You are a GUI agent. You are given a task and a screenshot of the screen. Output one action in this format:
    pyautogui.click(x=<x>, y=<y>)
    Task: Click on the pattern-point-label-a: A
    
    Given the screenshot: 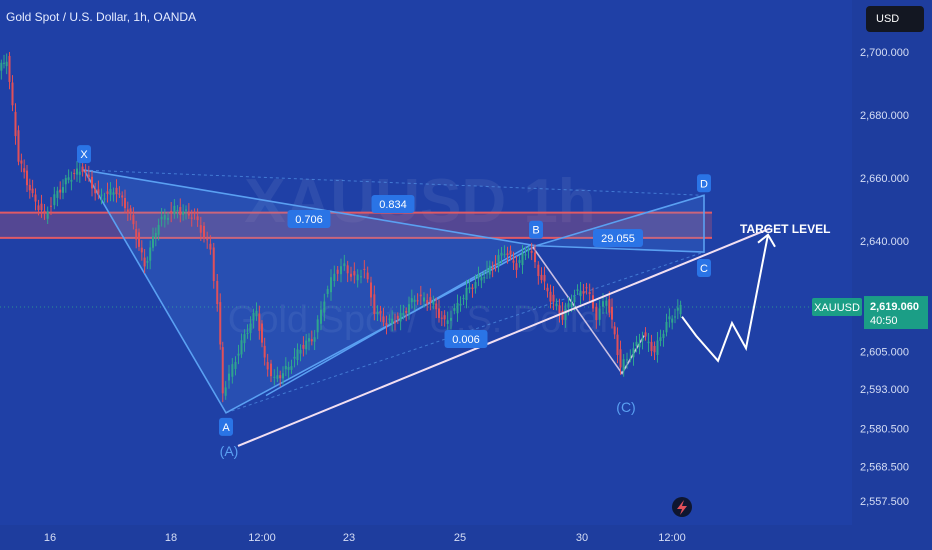 What is the action you would take?
    pyautogui.click(x=226, y=428)
    